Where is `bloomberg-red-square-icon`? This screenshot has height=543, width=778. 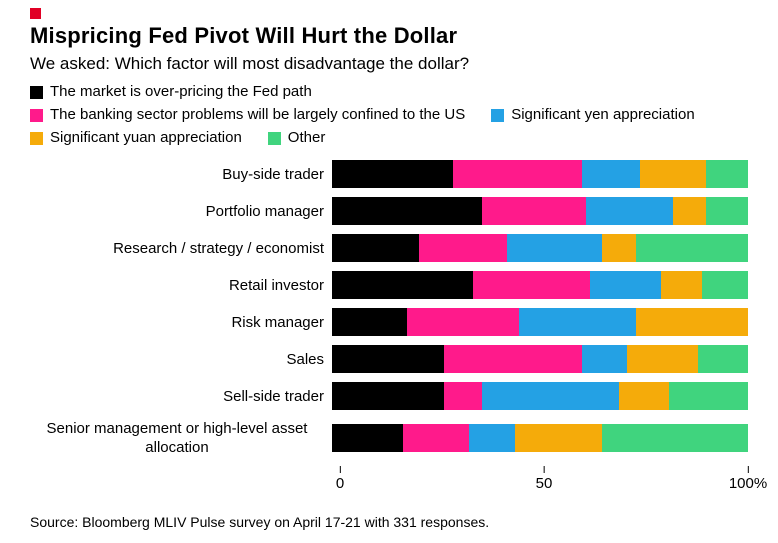 bloomberg-red-square-icon is located at coordinates (35, 13).